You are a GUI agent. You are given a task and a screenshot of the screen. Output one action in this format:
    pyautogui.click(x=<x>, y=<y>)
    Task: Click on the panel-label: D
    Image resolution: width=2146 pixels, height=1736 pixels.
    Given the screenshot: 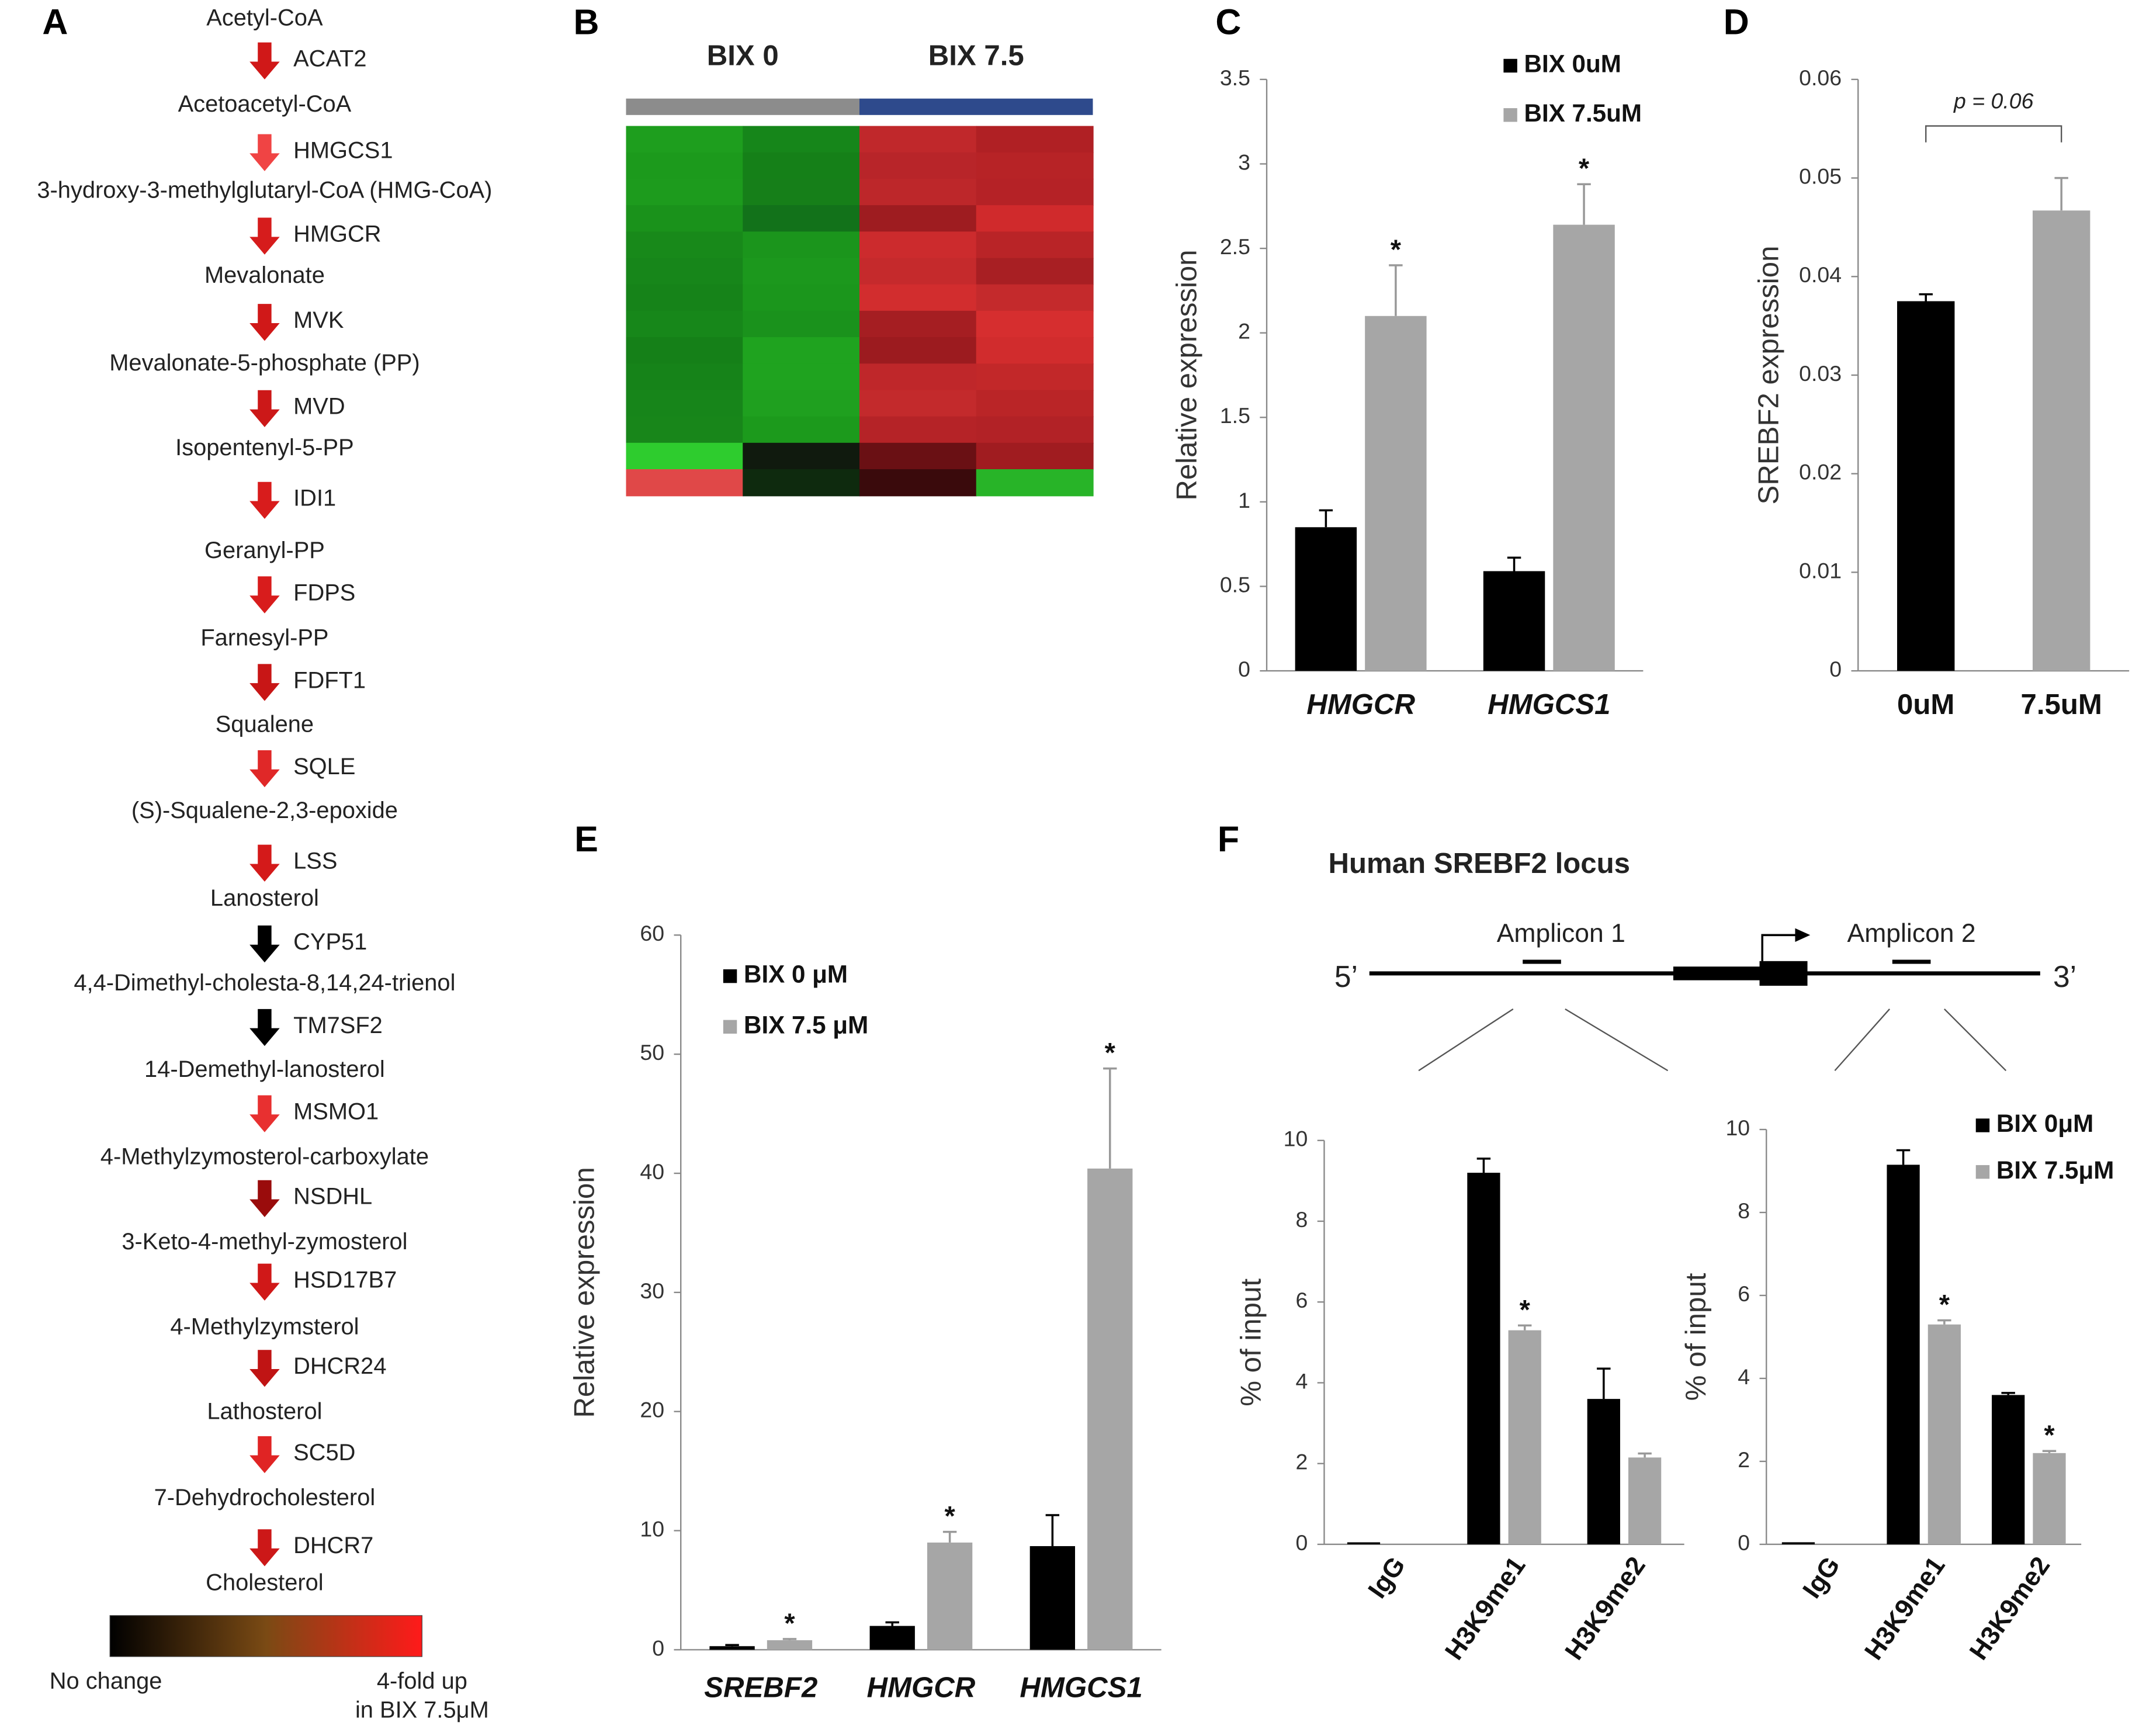 What is the action you would take?
    pyautogui.click(x=1736, y=21)
    